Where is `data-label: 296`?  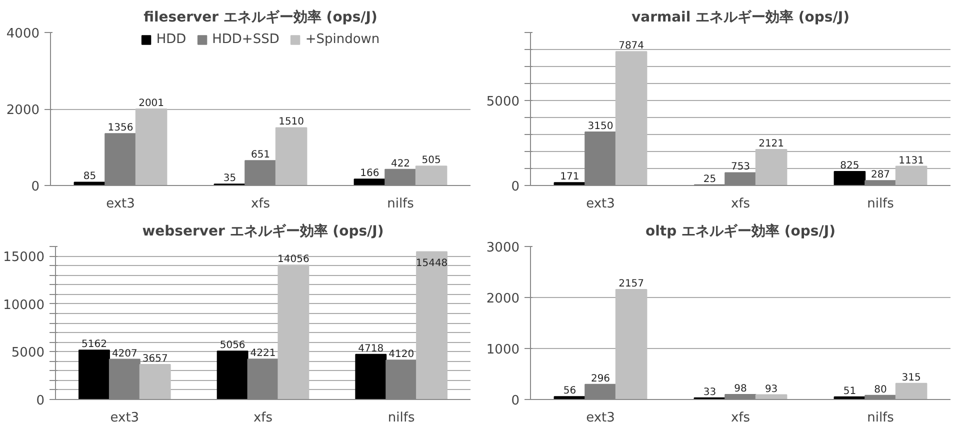 data-label: 296 is located at coordinates (600, 378).